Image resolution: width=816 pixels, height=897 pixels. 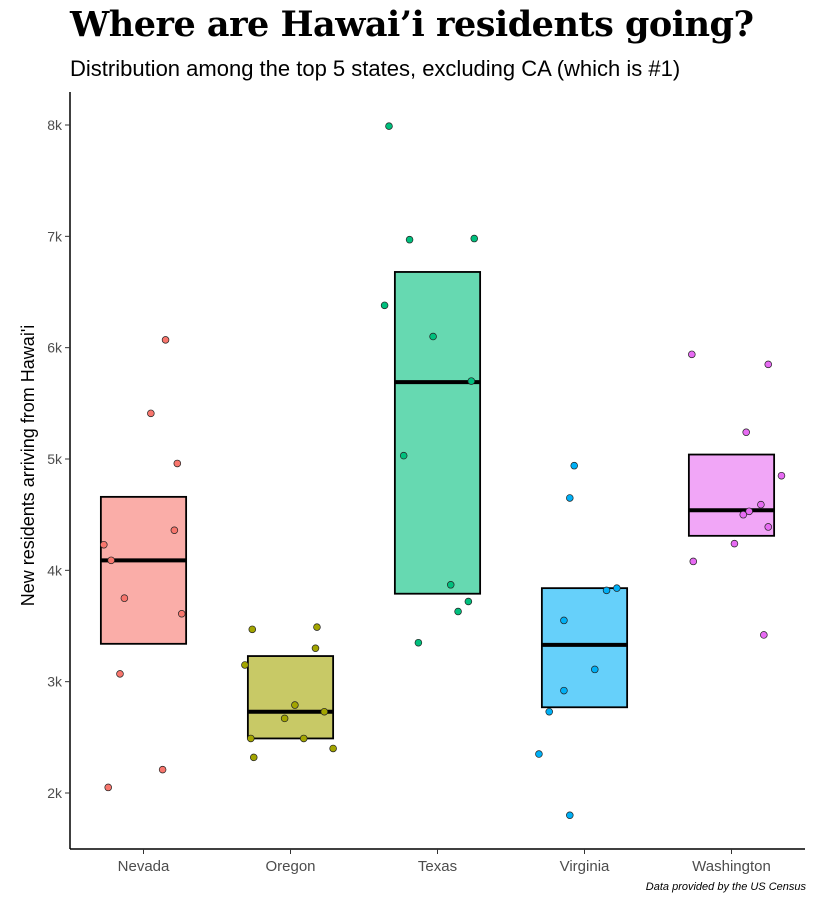 What do you see at coordinates (143, 570) in the screenshot?
I see `box-nevada` at bounding box center [143, 570].